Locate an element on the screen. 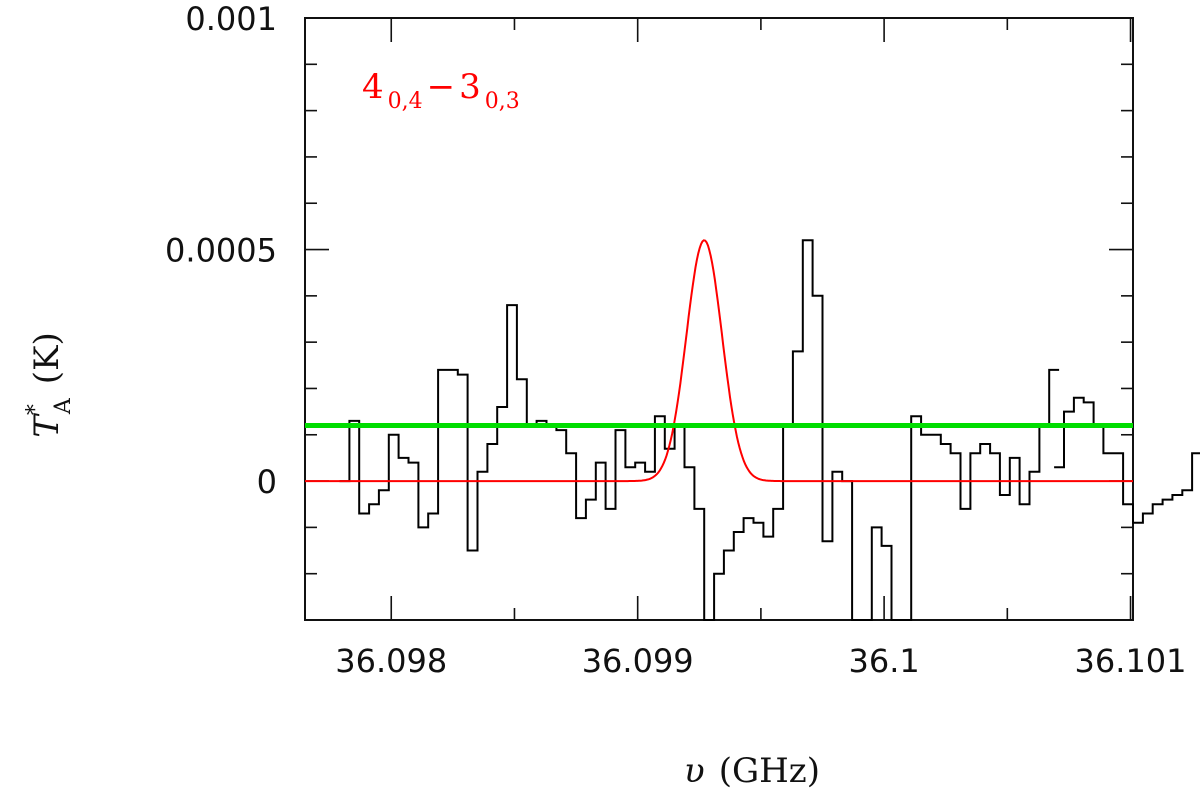  x-axis-label: υ (GHz) is located at coordinates (752, 771).